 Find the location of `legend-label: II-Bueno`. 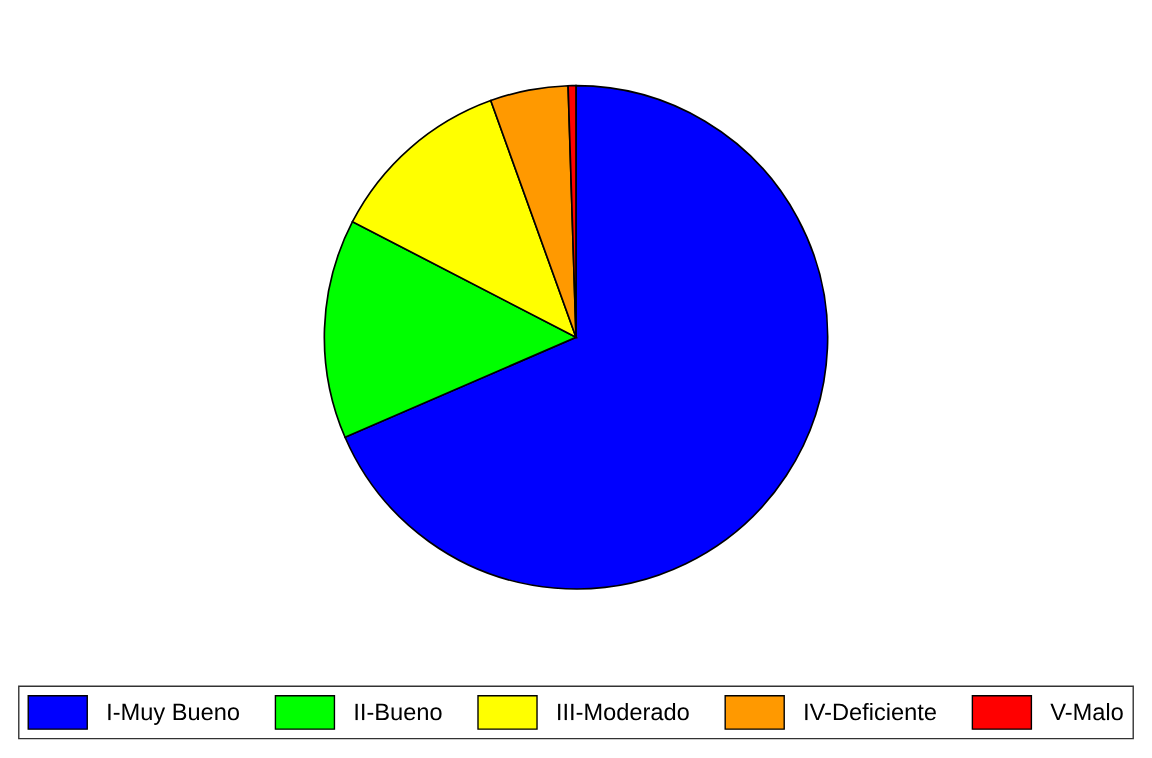

legend-label: II-Bueno is located at coordinates (398, 712).